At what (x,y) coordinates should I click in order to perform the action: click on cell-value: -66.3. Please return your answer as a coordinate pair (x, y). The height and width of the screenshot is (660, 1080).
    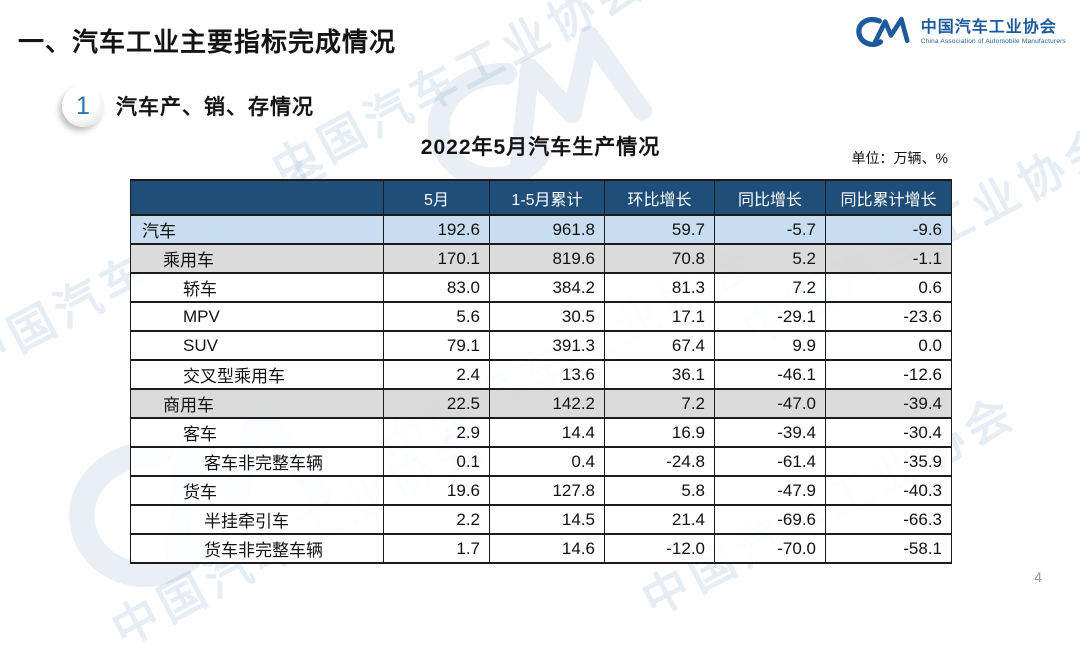
    Looking at the image, I should click on (888, 519).